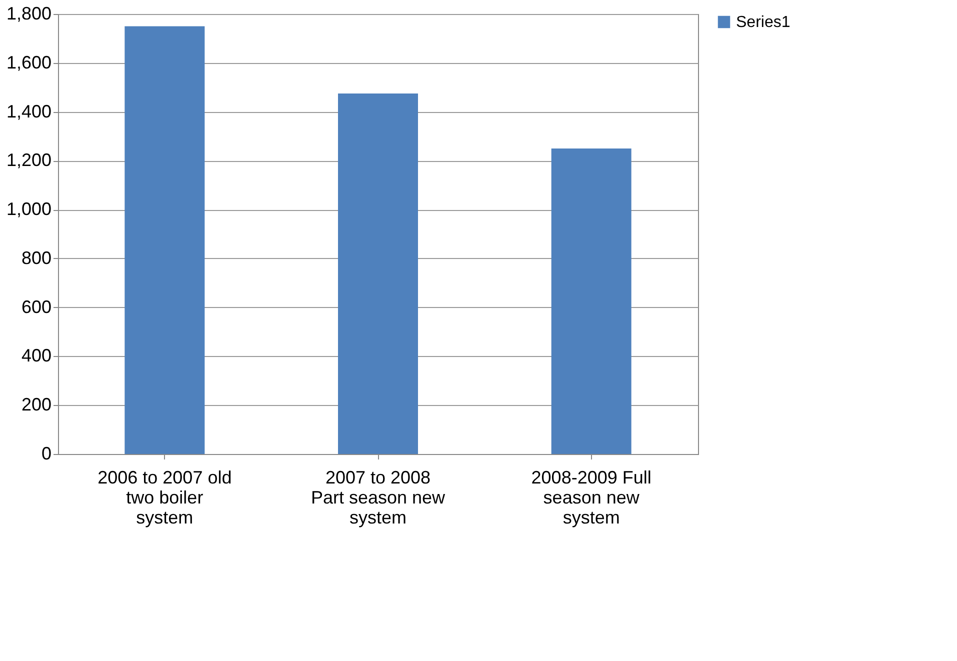 The height and width of the screenshot is (661, 957). What do you see at coordinates (29, 209) in the screenshot?
I see `y-tick-label: 1,000` at bounding box center [29, 209].